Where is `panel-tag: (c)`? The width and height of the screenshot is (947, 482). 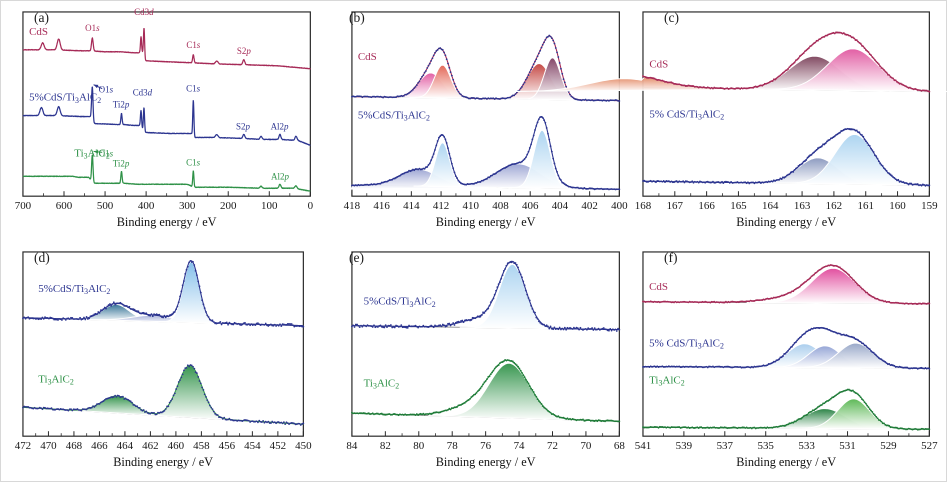
panel-tag: (c) is located at coordinates (671, 17).